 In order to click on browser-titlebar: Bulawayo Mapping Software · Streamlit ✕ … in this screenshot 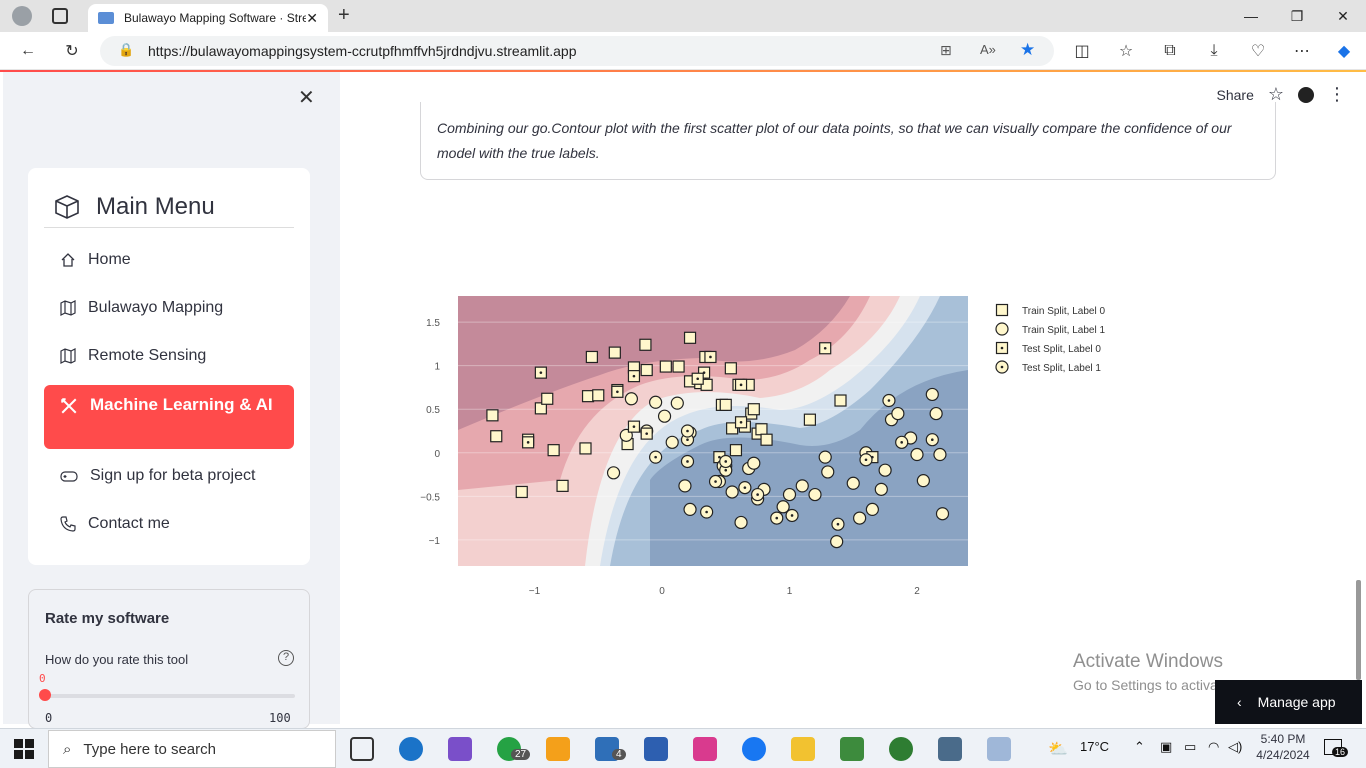, I will do `click(683, 16)`.